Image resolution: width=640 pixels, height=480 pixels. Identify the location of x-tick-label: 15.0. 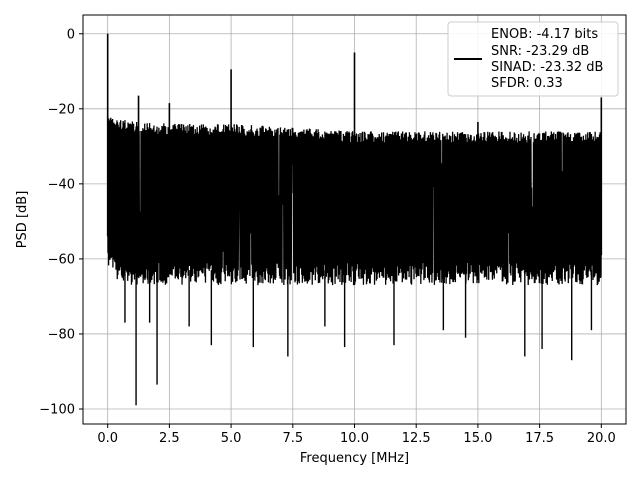
(477, 438).